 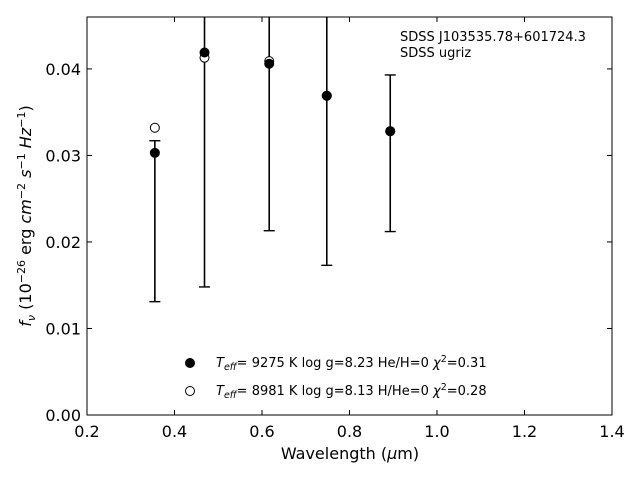 I want to click on x-tick-label: 0.6, so click(x=261, y=431).